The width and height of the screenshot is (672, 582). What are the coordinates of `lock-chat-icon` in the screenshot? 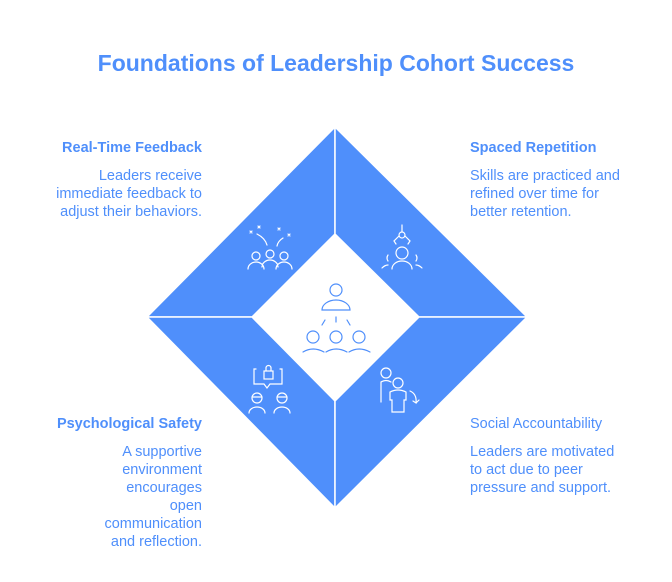 It's located at (269, 389).